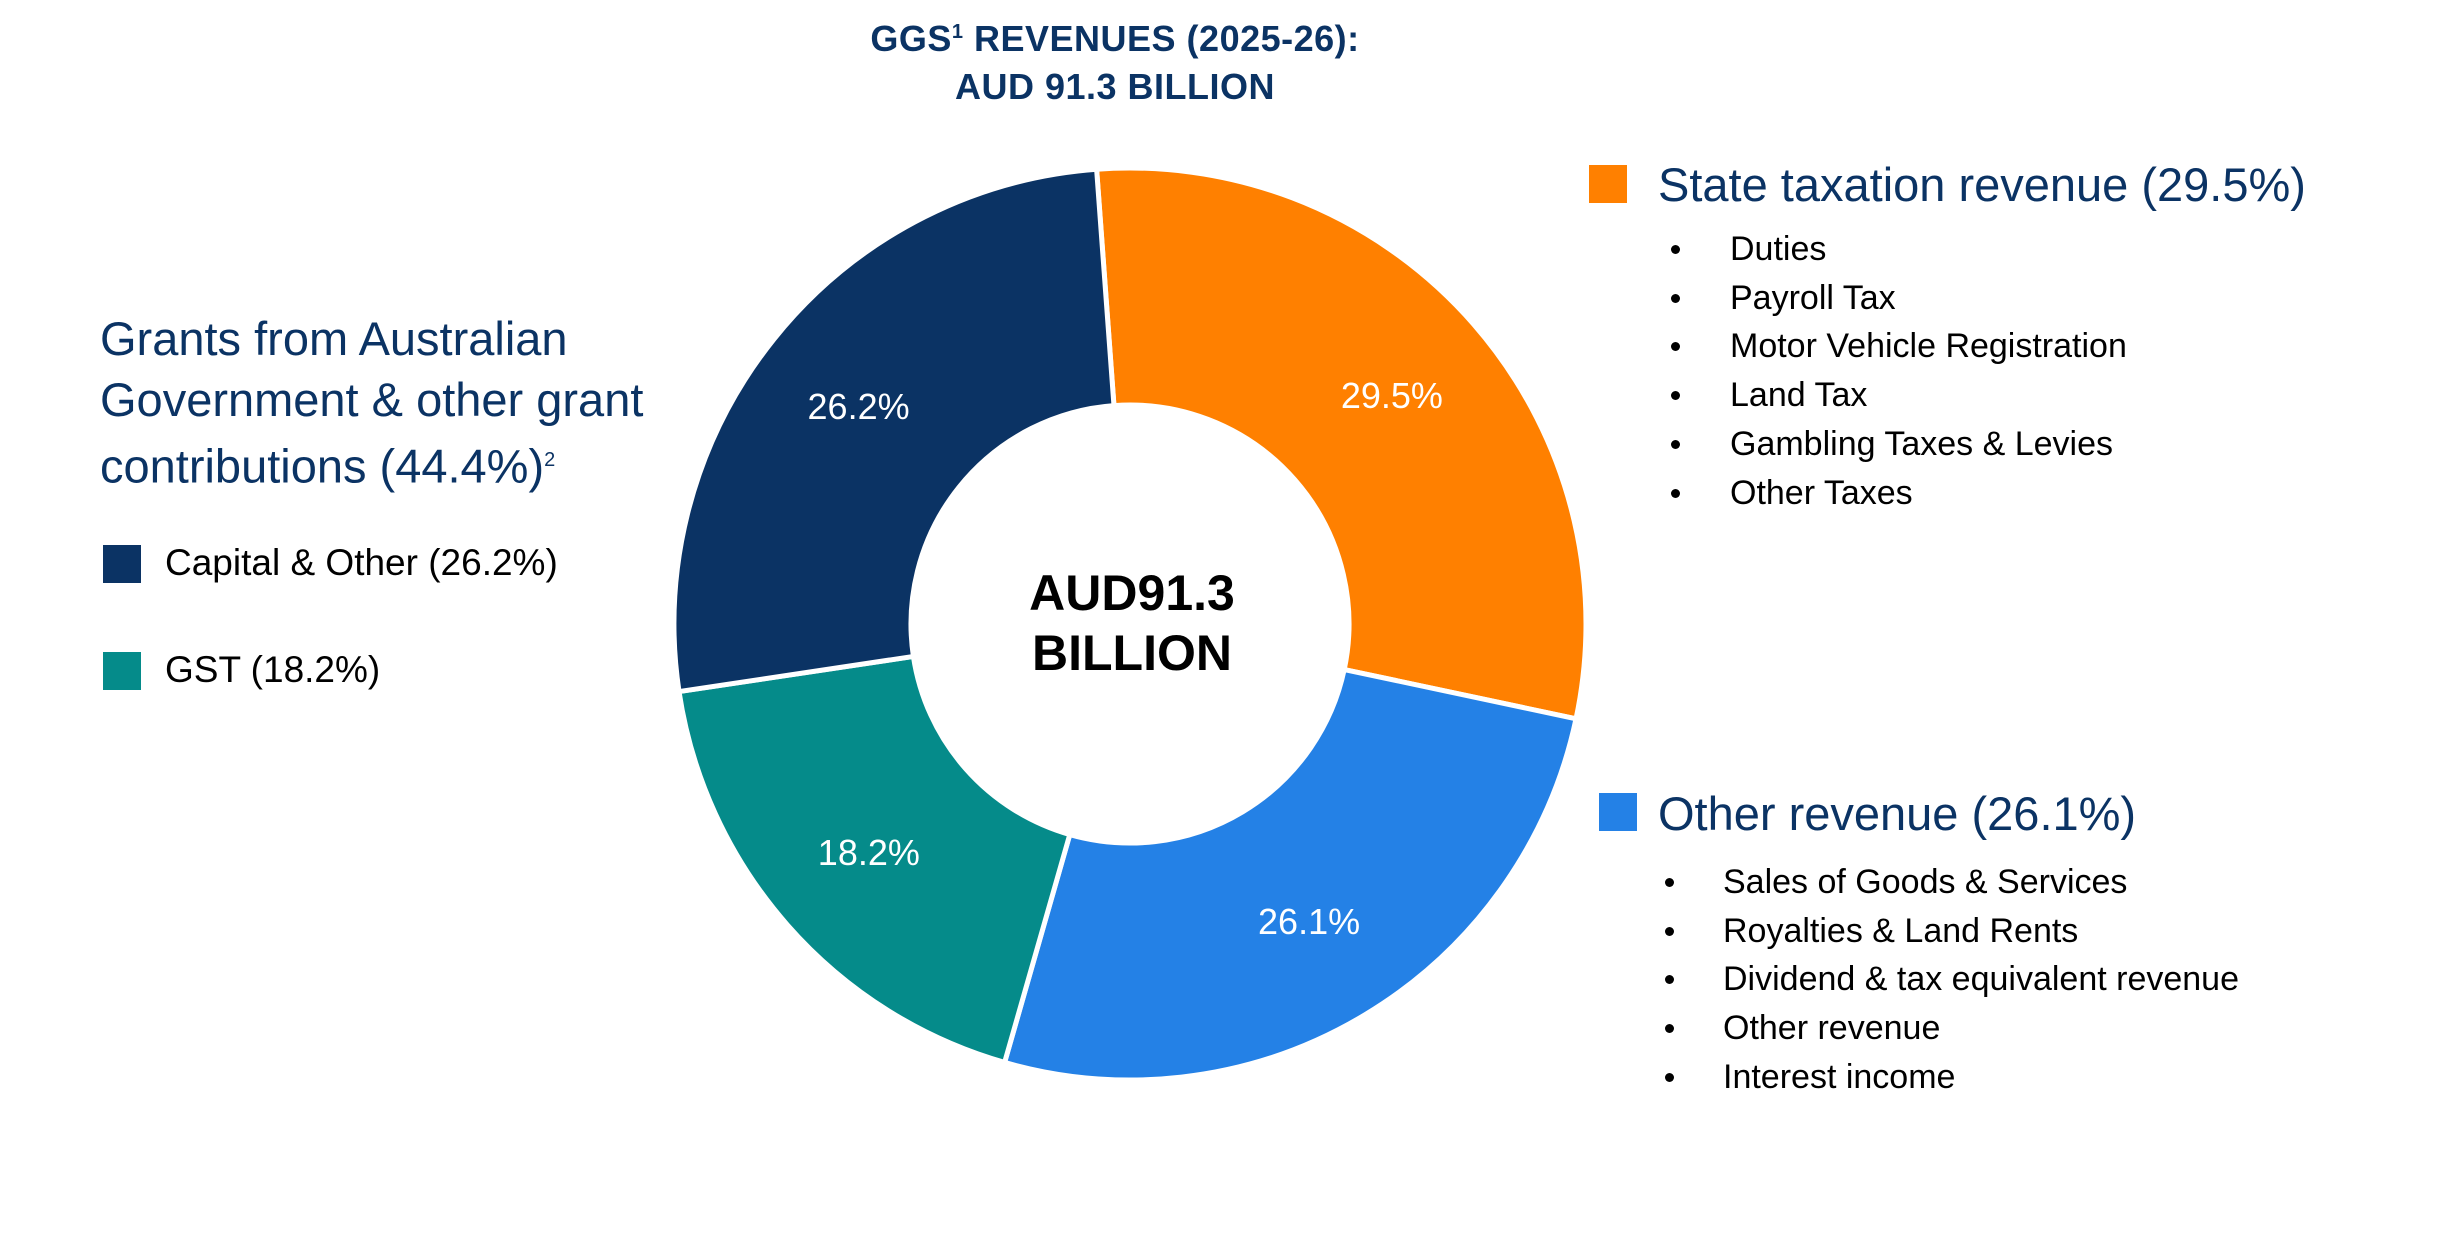  What do you see at coordinates (1799, 395) in the screenshot?
I see `list-item: Land Tax` at bounding box center [1799, 395].